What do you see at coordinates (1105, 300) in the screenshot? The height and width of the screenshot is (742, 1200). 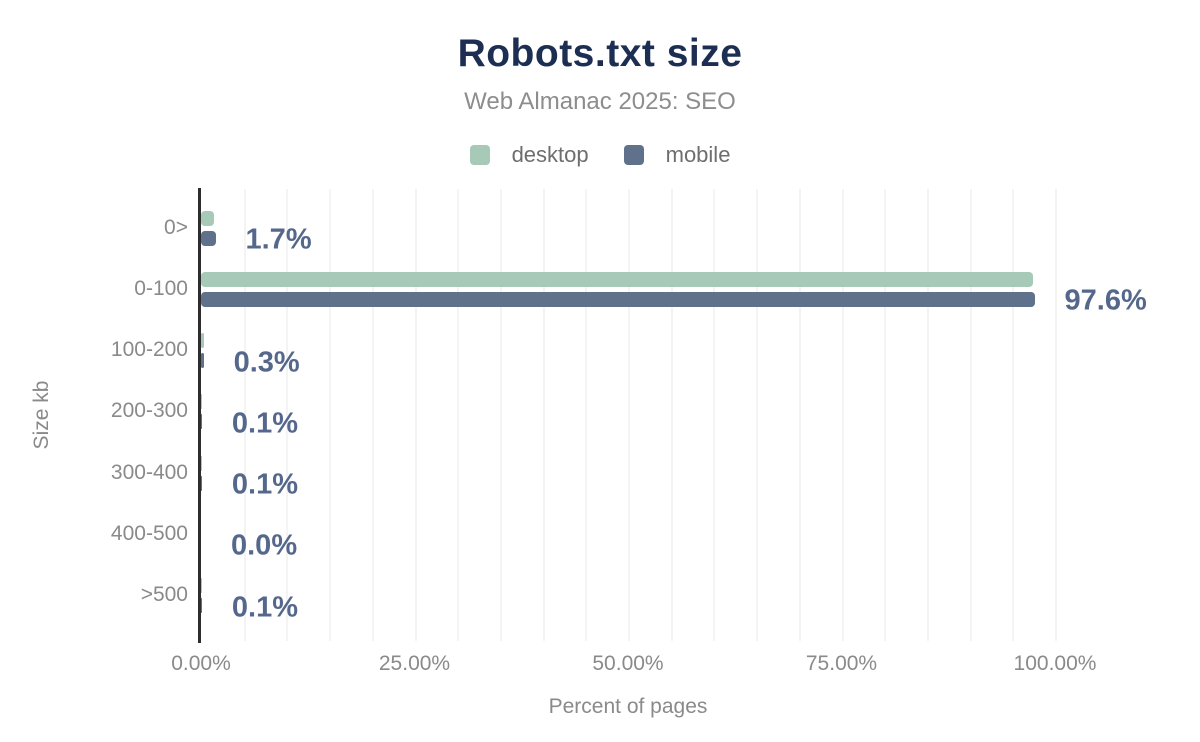 I see `value-label: 97.6%` at bounding box center [1105, 300].